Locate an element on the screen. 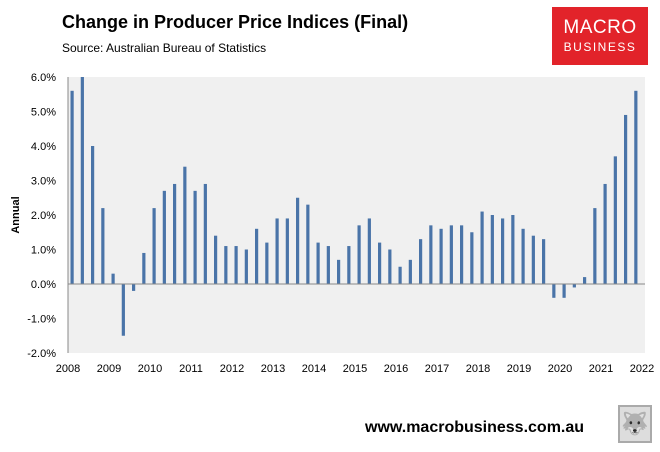 The width and height of the screenshot is (660, 452). footer-url: www.macrobusiness.com.au is located at coordinates (475, 427).